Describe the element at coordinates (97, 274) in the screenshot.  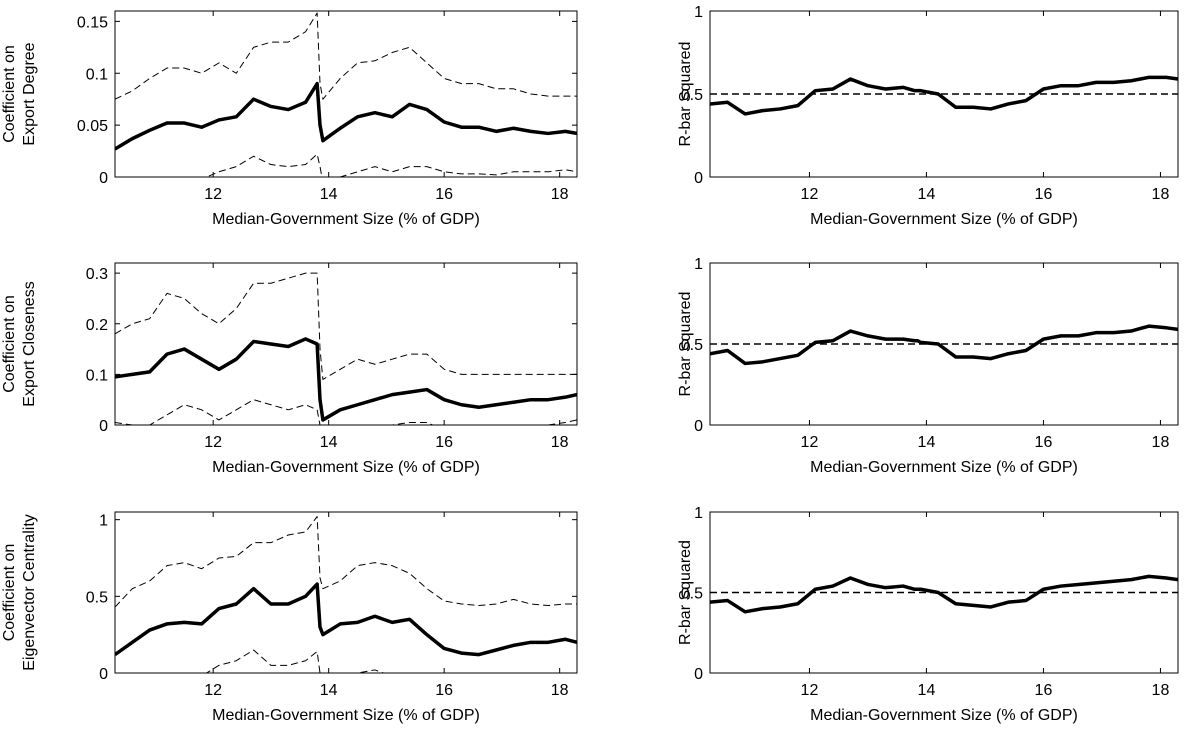
I see `y-tick-label: 0.3` at that location.